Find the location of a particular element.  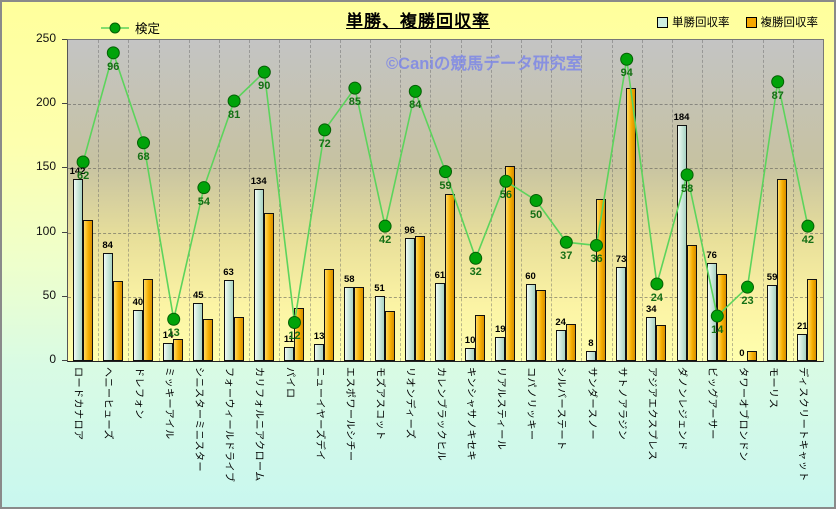

gridline-horizontal is located at coordinates (445, 105).